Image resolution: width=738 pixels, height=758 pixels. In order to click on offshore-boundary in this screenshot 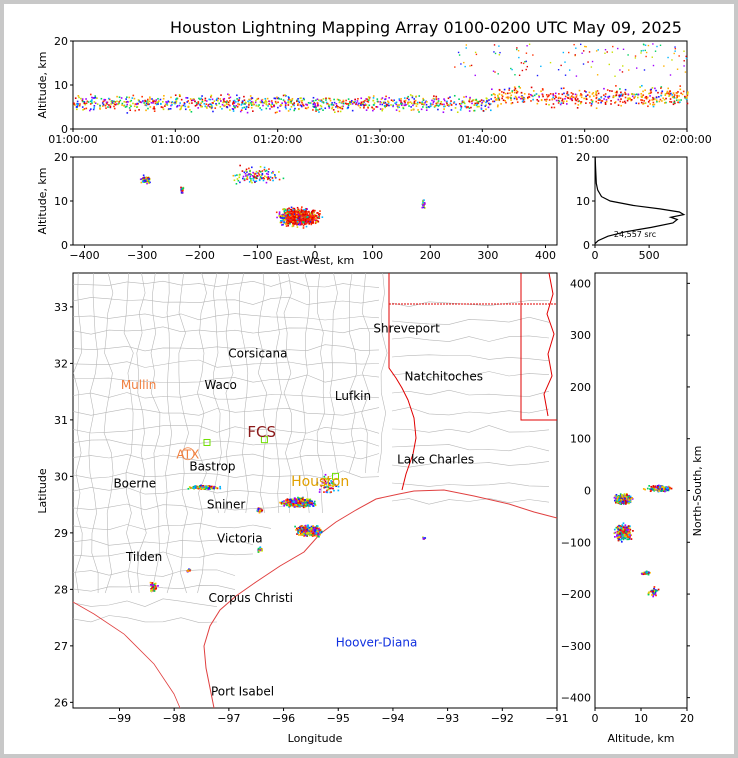, I will do `click(126, 655)`.